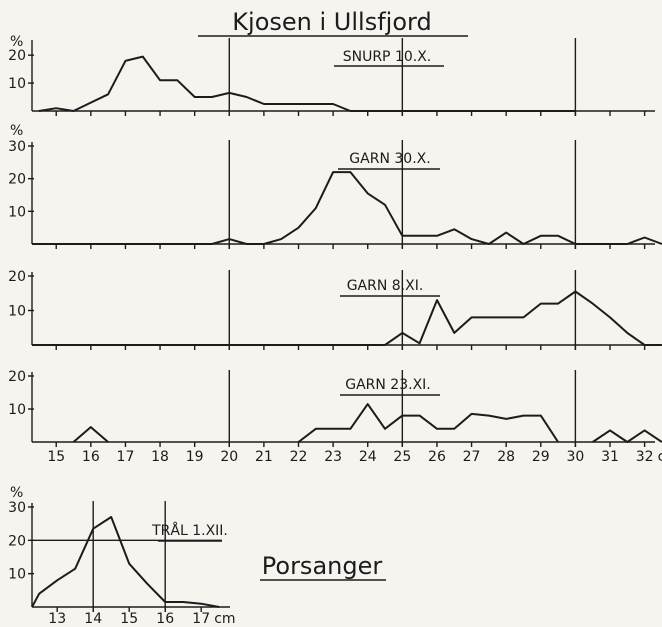  I want to click on panel-label: GARN 23.XI., so click(388, 385).